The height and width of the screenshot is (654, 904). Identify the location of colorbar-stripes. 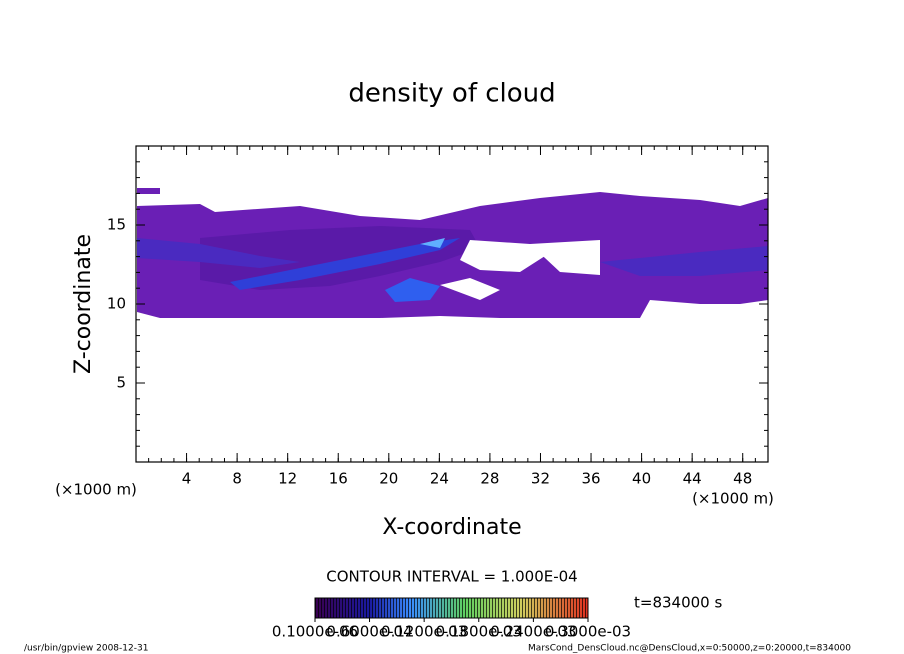
(451, 608).